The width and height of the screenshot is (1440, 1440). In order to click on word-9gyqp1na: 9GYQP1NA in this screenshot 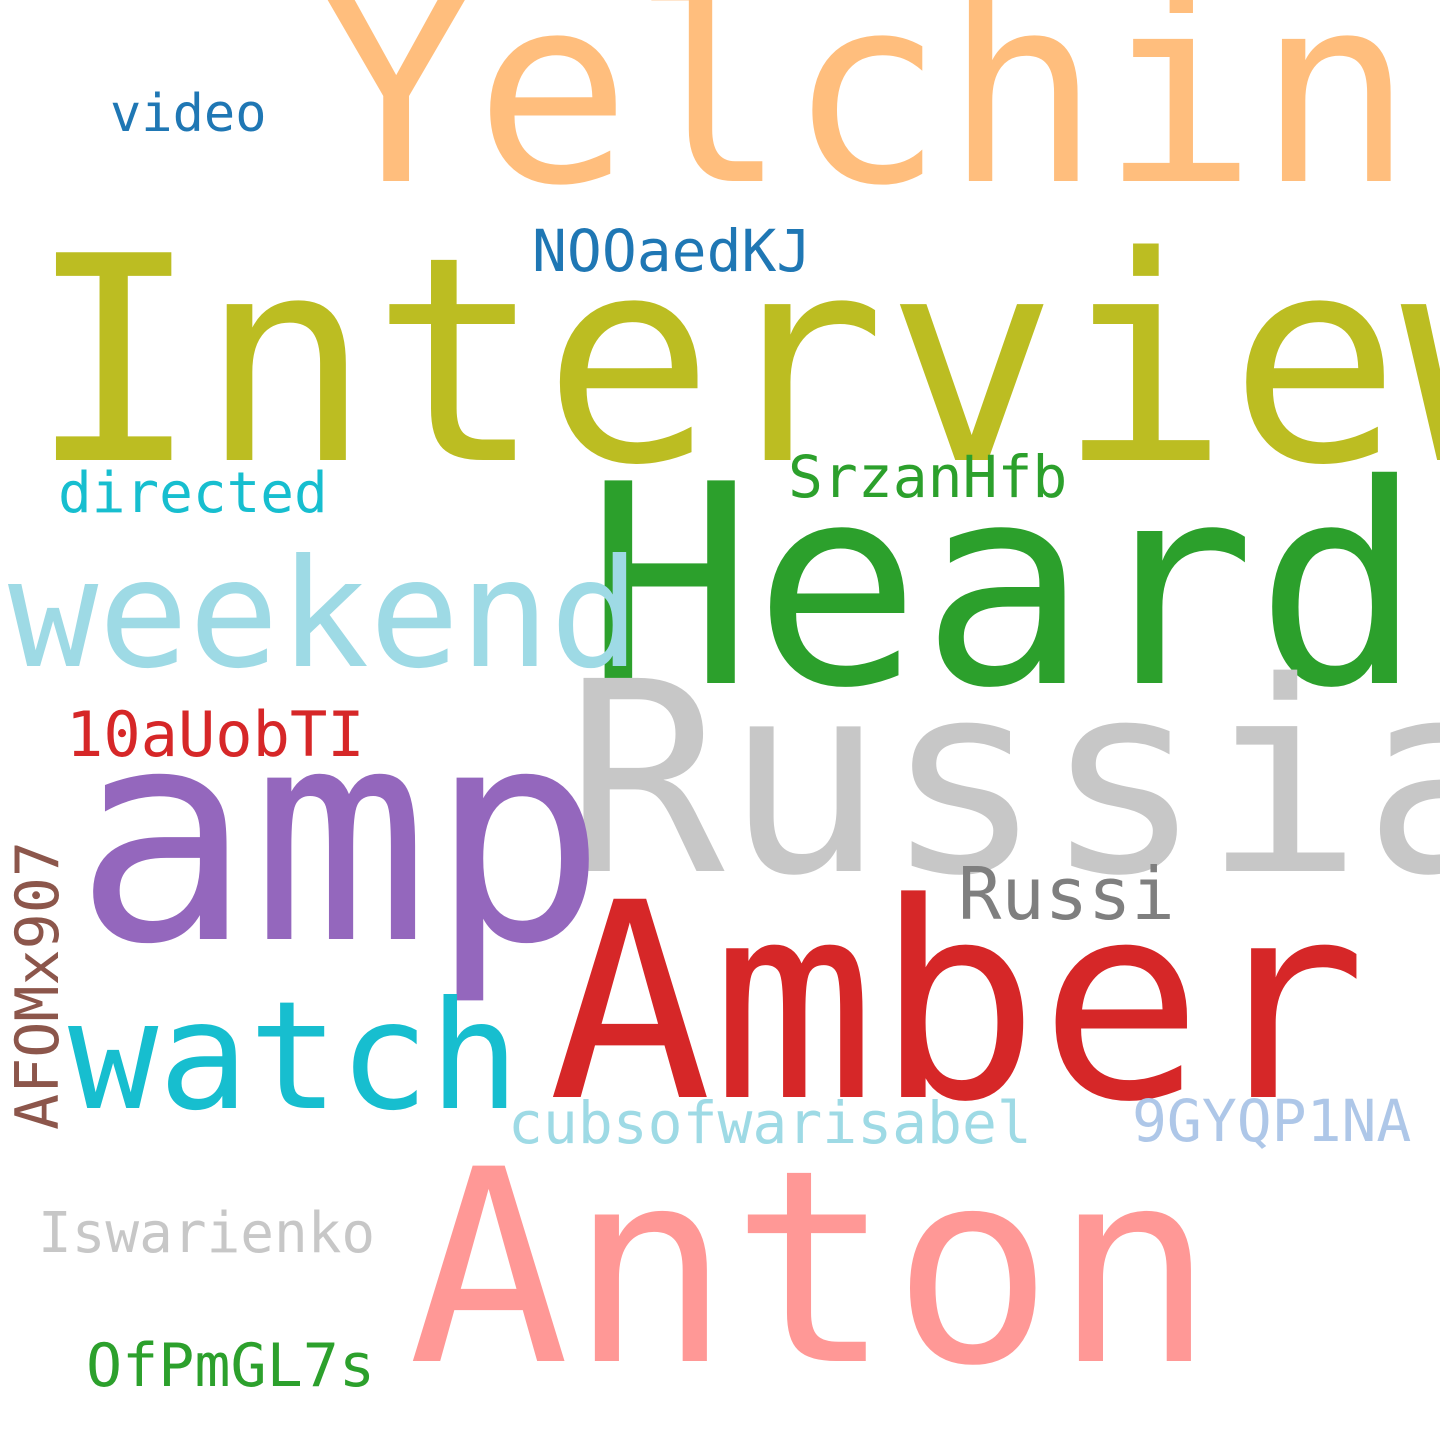, I will do `click(1272, 1121)`.